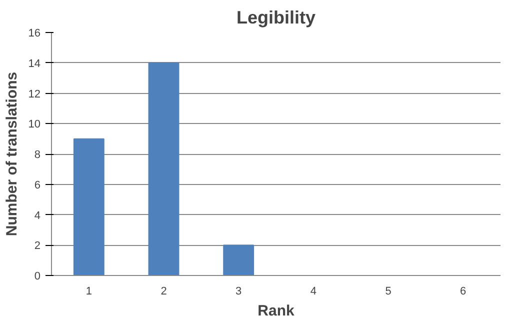 This screenshot has height=322, width=515. I want to click on x-tick-label: 1, so click(89, 292).